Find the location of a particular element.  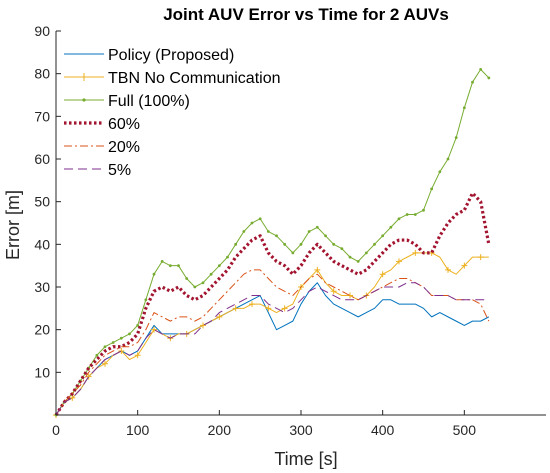

legend-entry: TBN No Communication is located at coordinates (172, 78).